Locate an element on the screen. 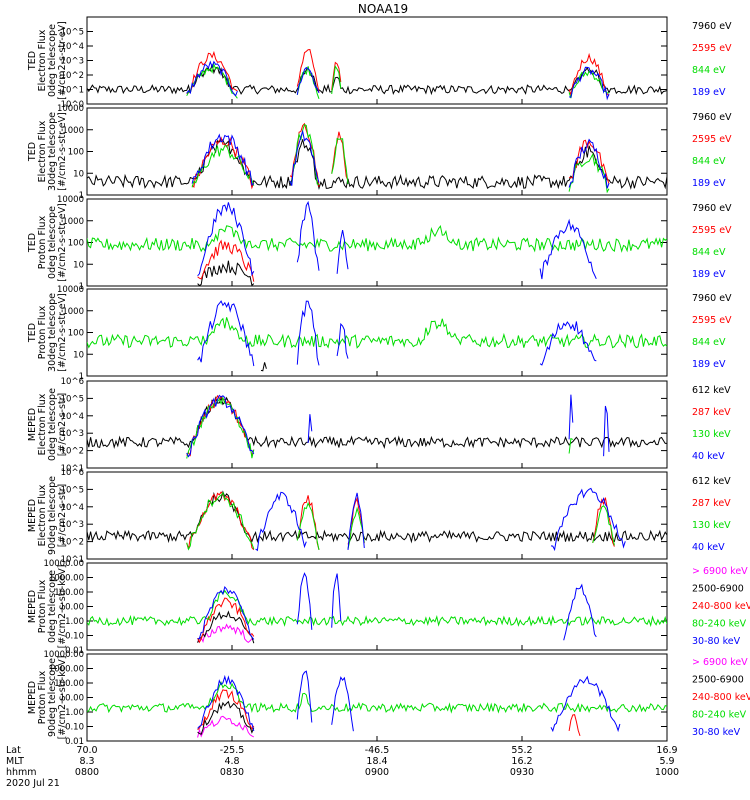 This screenshot has width=750, height=800. y-axis-label: 0deg telescope is located at coordinates (52, 242).